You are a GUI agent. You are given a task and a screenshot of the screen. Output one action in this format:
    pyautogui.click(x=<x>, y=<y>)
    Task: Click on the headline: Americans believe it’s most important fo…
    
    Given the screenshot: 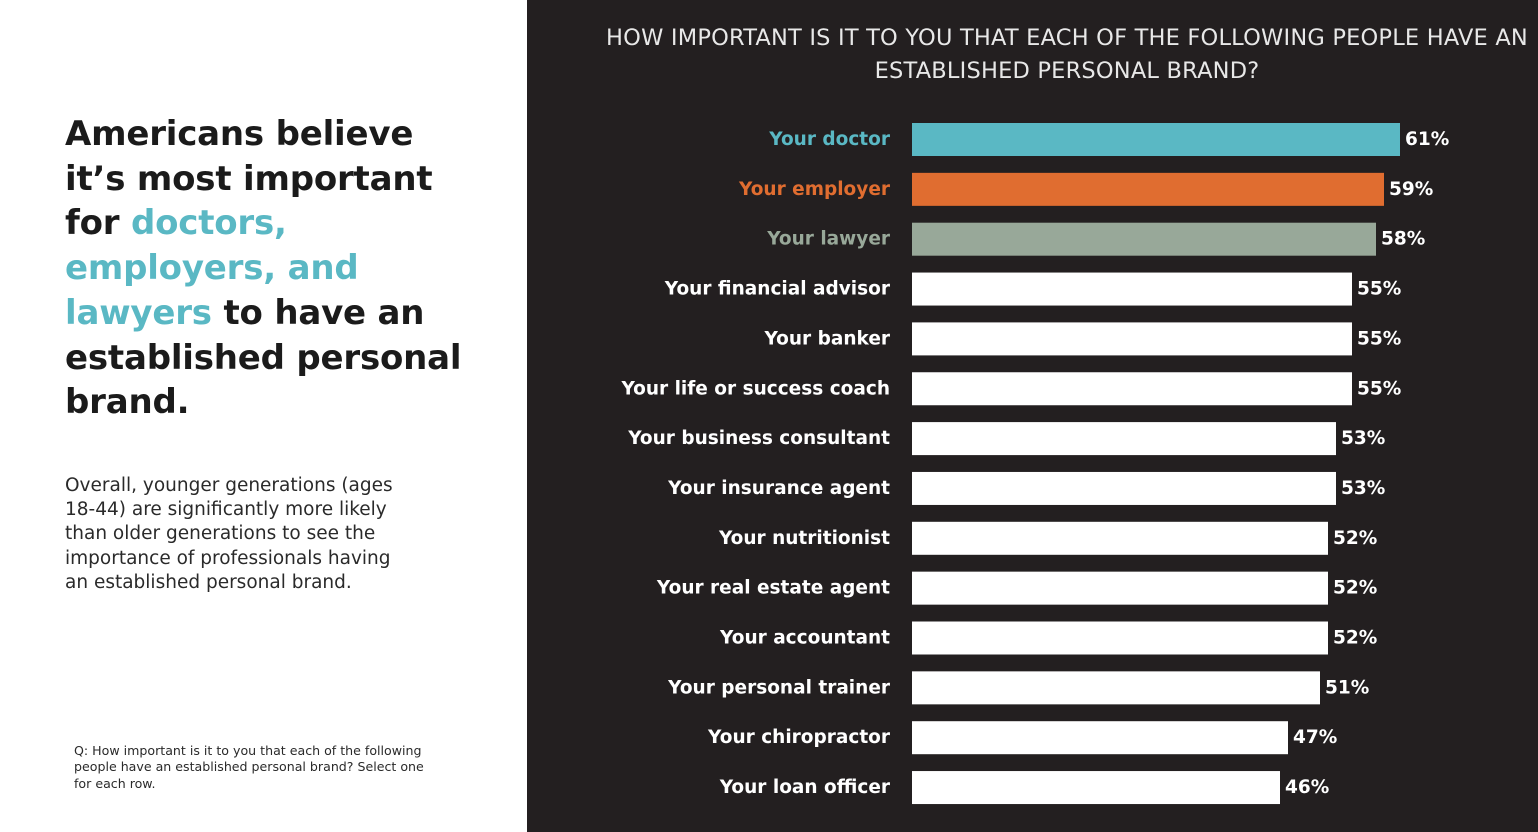 What is the action you would take?
    pyautogui.click(x=275, y=268)
    